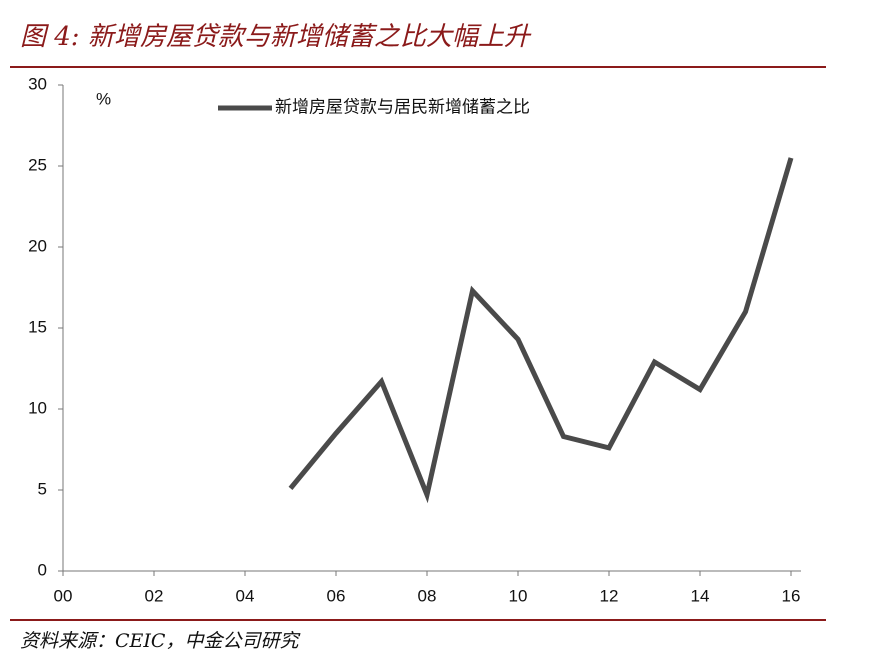 The width and height of the screenshot is (881, 671). What do you see at coordinates (609, 595) in the screenshot?
I see `x-tick-label: 12` at bounding box center [609, 595].